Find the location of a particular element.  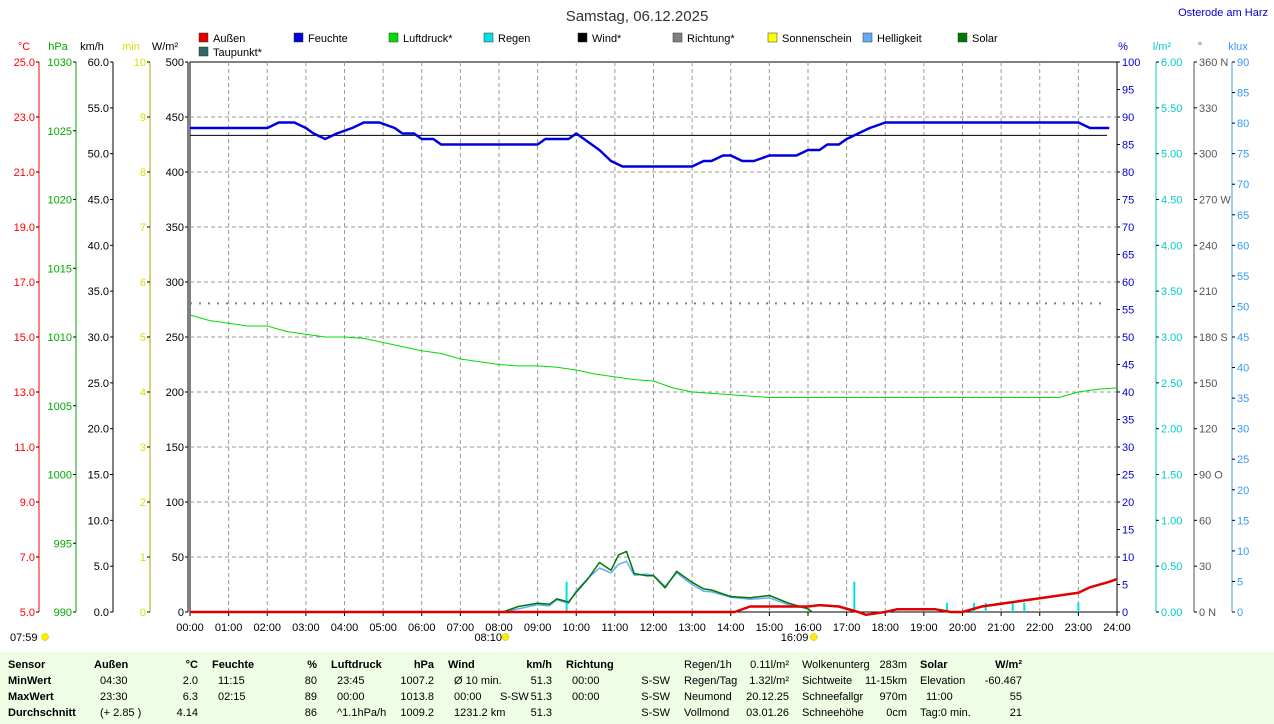

right-axis-tick-label: 95 is located at coordinates (1128, 91).